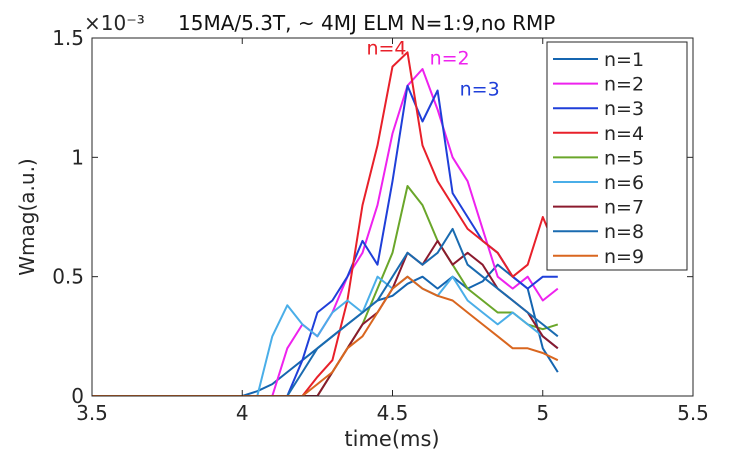  Describe the element at coordinates (598, 232) in the screenshot. I see `legend-item: n=8` at that location.